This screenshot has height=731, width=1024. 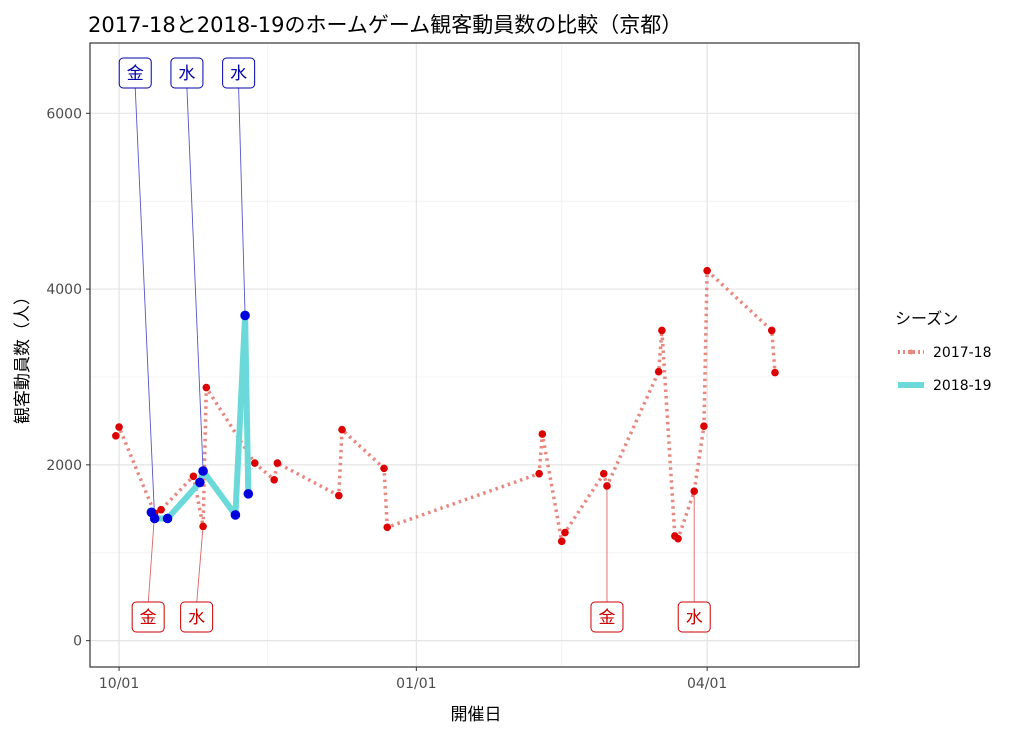 What do you see at coordinates (64, 290) in the screenshot?
I see `y-tick-label: 4000` at bounding box center [64, 290].